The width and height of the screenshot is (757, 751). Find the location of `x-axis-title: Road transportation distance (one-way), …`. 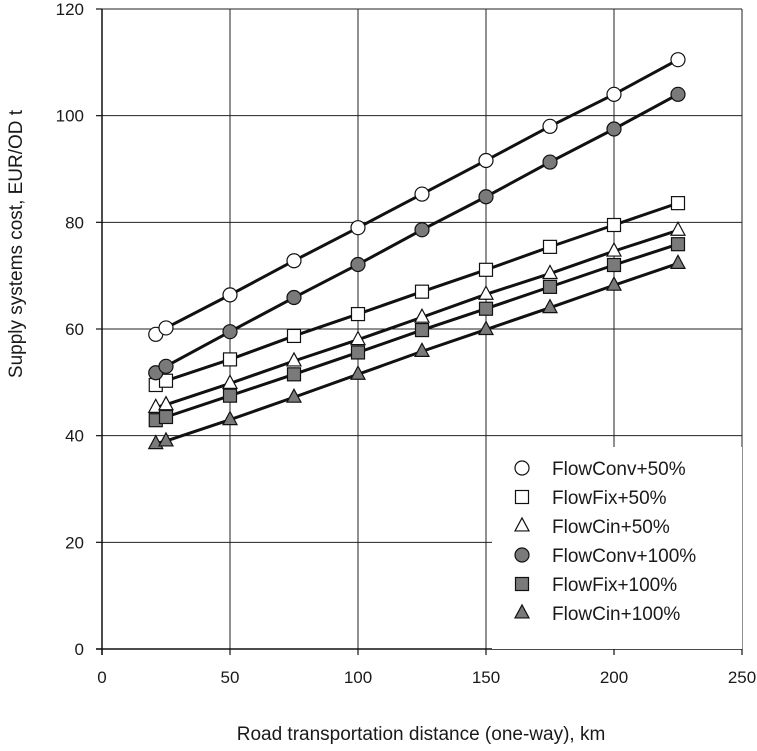

x-axis-title: Road transportation distance (one-way), … is located at coordinates (421, 734).